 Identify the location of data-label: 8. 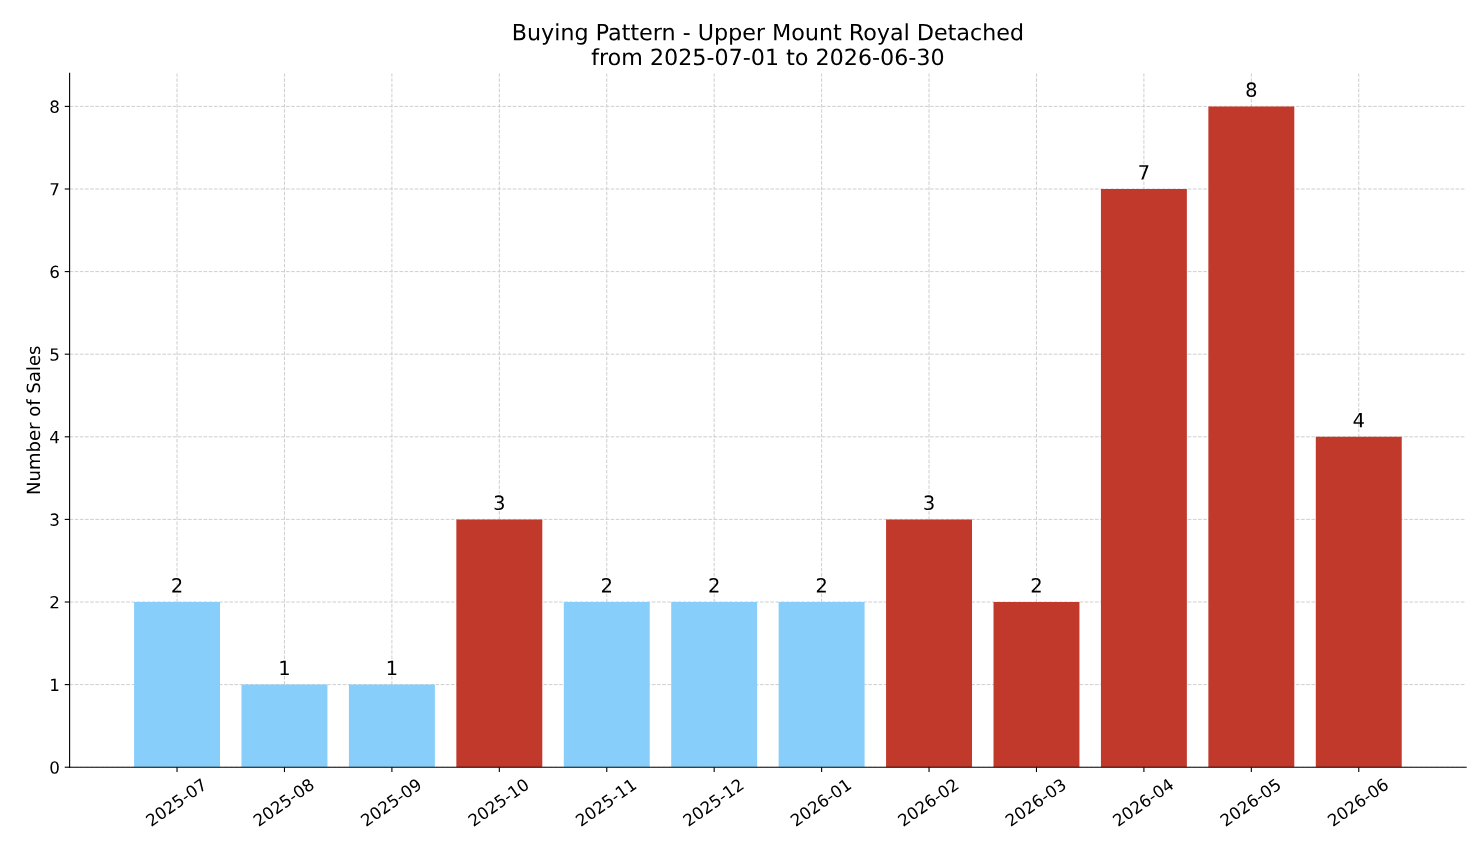
(1251, 90).